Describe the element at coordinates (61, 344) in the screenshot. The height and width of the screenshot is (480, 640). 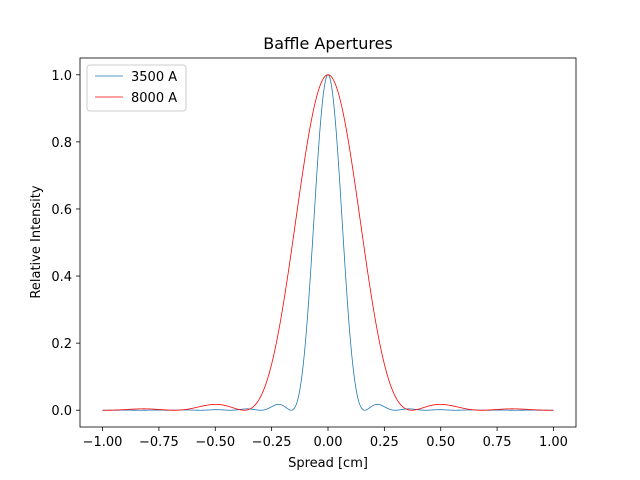
I see `y-tick-label: 0.2` at that location.